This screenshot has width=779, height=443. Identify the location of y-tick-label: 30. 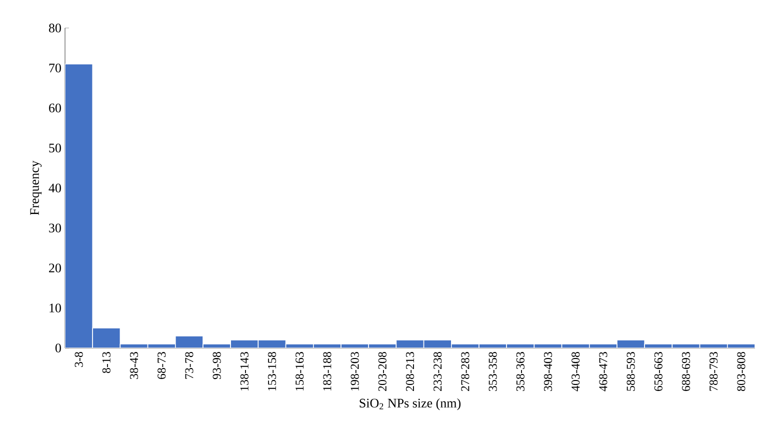
(55, 228).